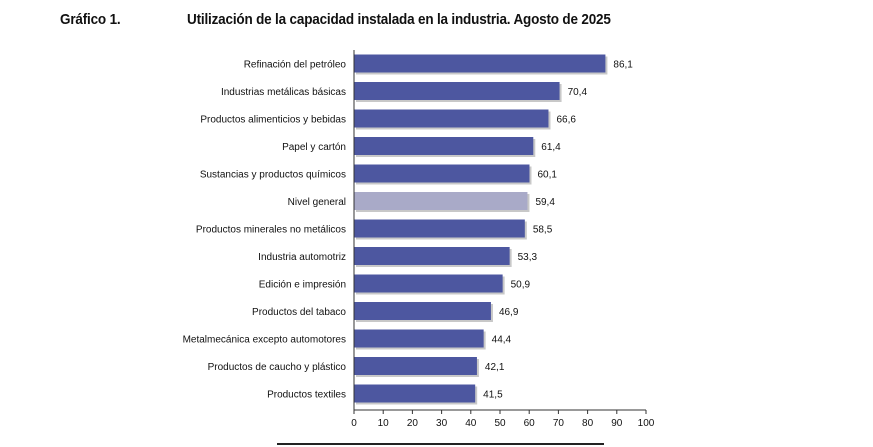 This screenshot has width=873, height=447. Describe the element at coordinates (566, 120) in the screenshot. I see `data-label: 66,6` at that location.